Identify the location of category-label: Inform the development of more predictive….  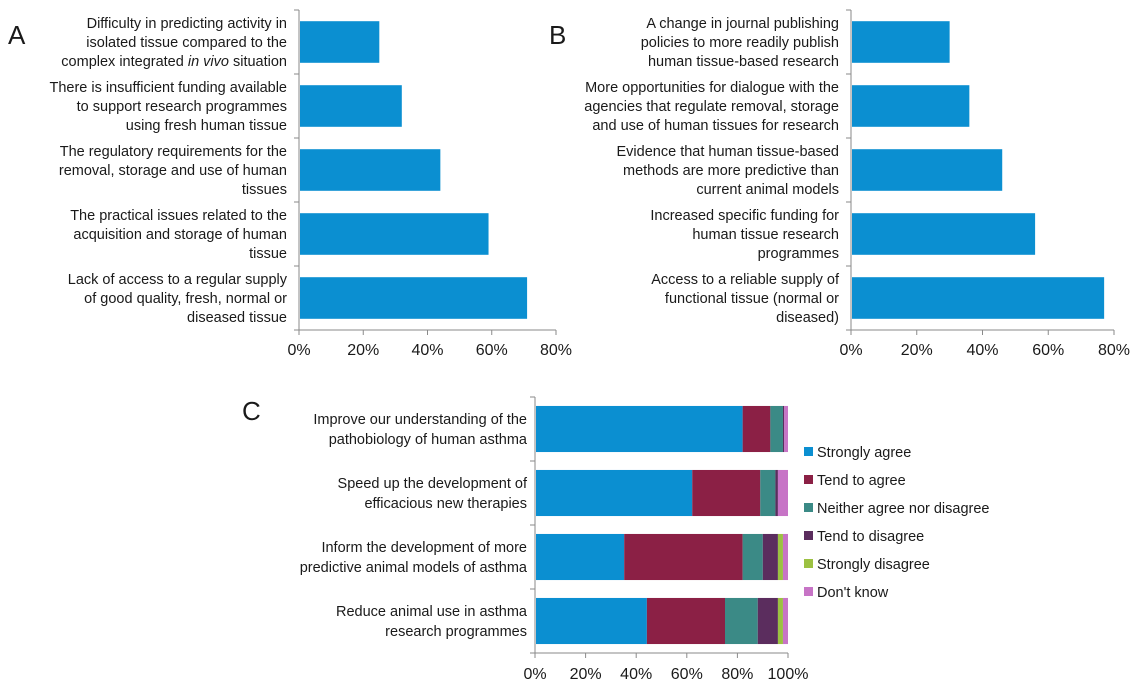
(414, 558).